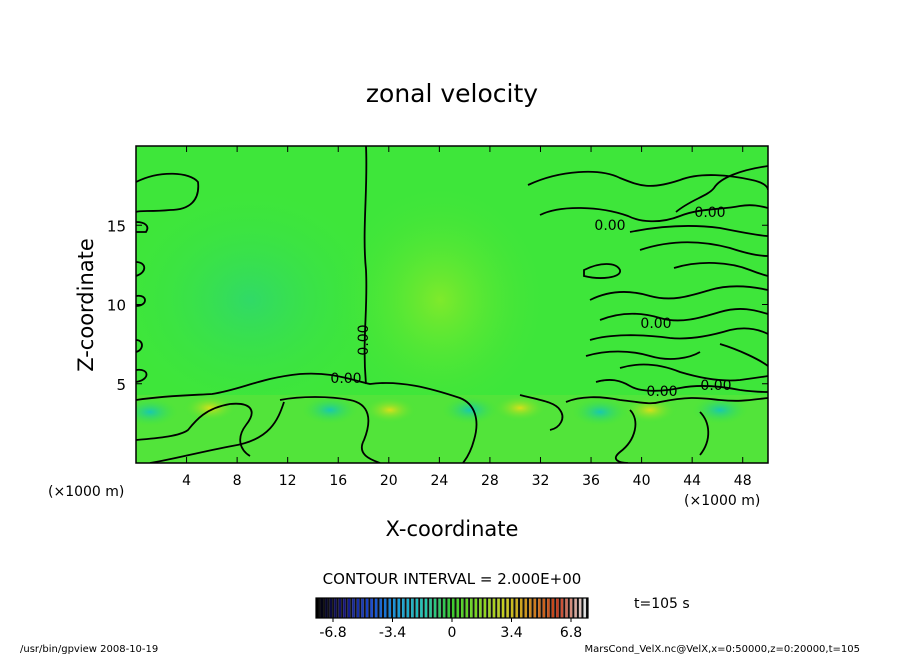  I want to click on x-tick-label: 16, so click(338, 481).